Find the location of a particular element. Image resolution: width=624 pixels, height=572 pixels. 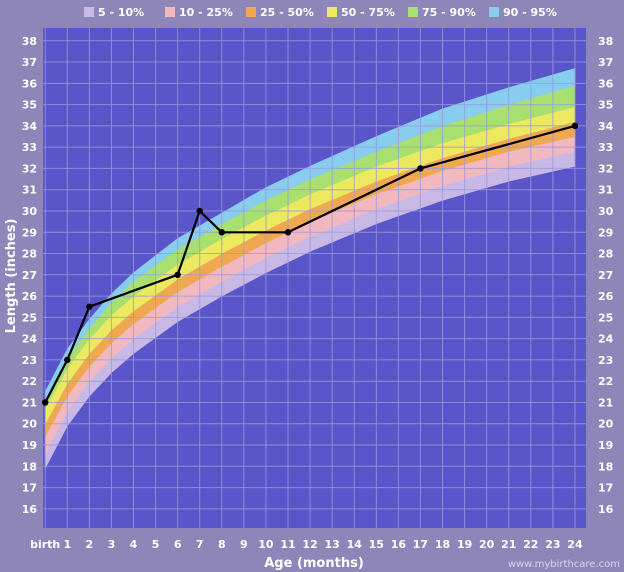

legend-label: 5 - 10% is located at coordinates (121, 12).